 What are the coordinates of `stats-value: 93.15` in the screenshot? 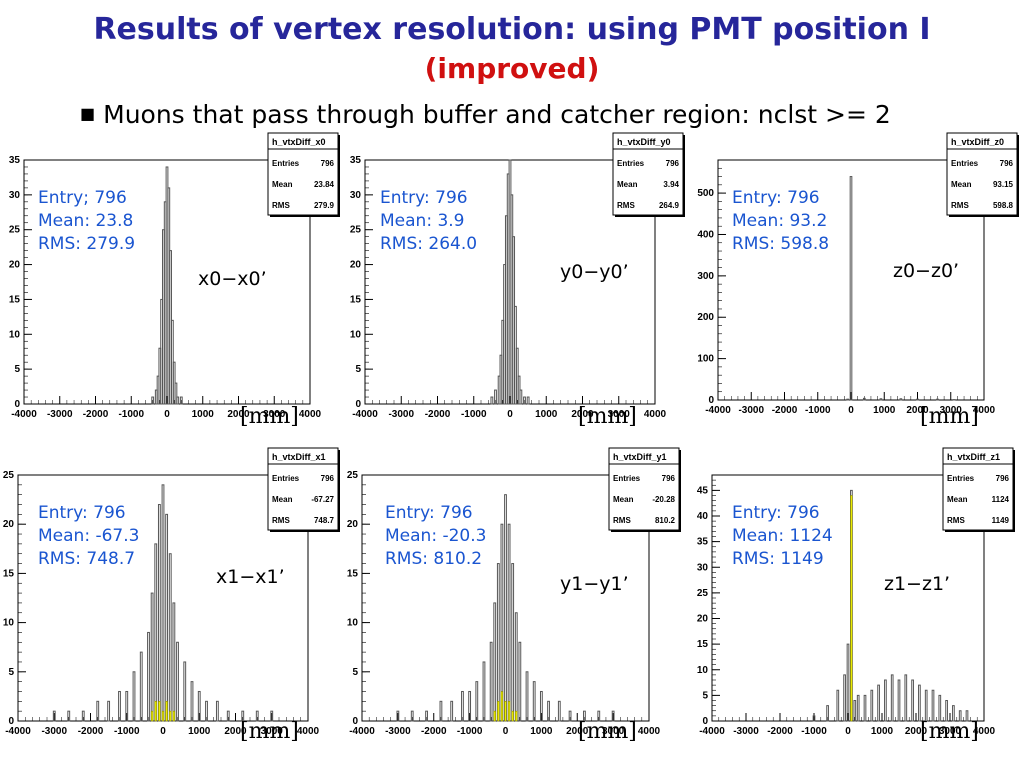 It's located at (1003, 184).